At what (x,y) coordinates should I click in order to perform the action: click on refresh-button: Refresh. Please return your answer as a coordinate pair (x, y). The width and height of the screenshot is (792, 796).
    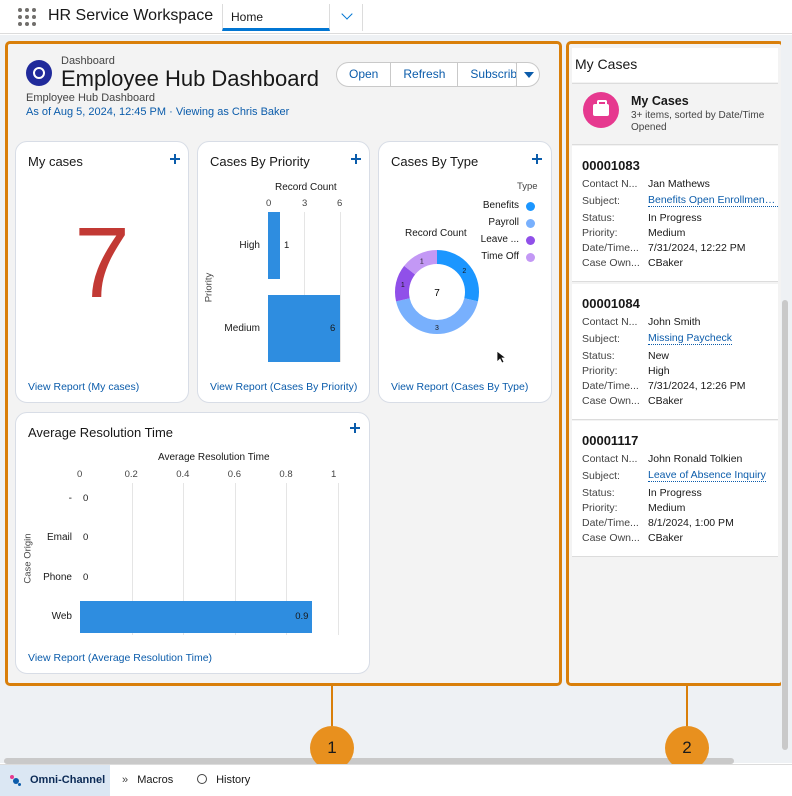
    Looking at the image, I should click on (425, 74).